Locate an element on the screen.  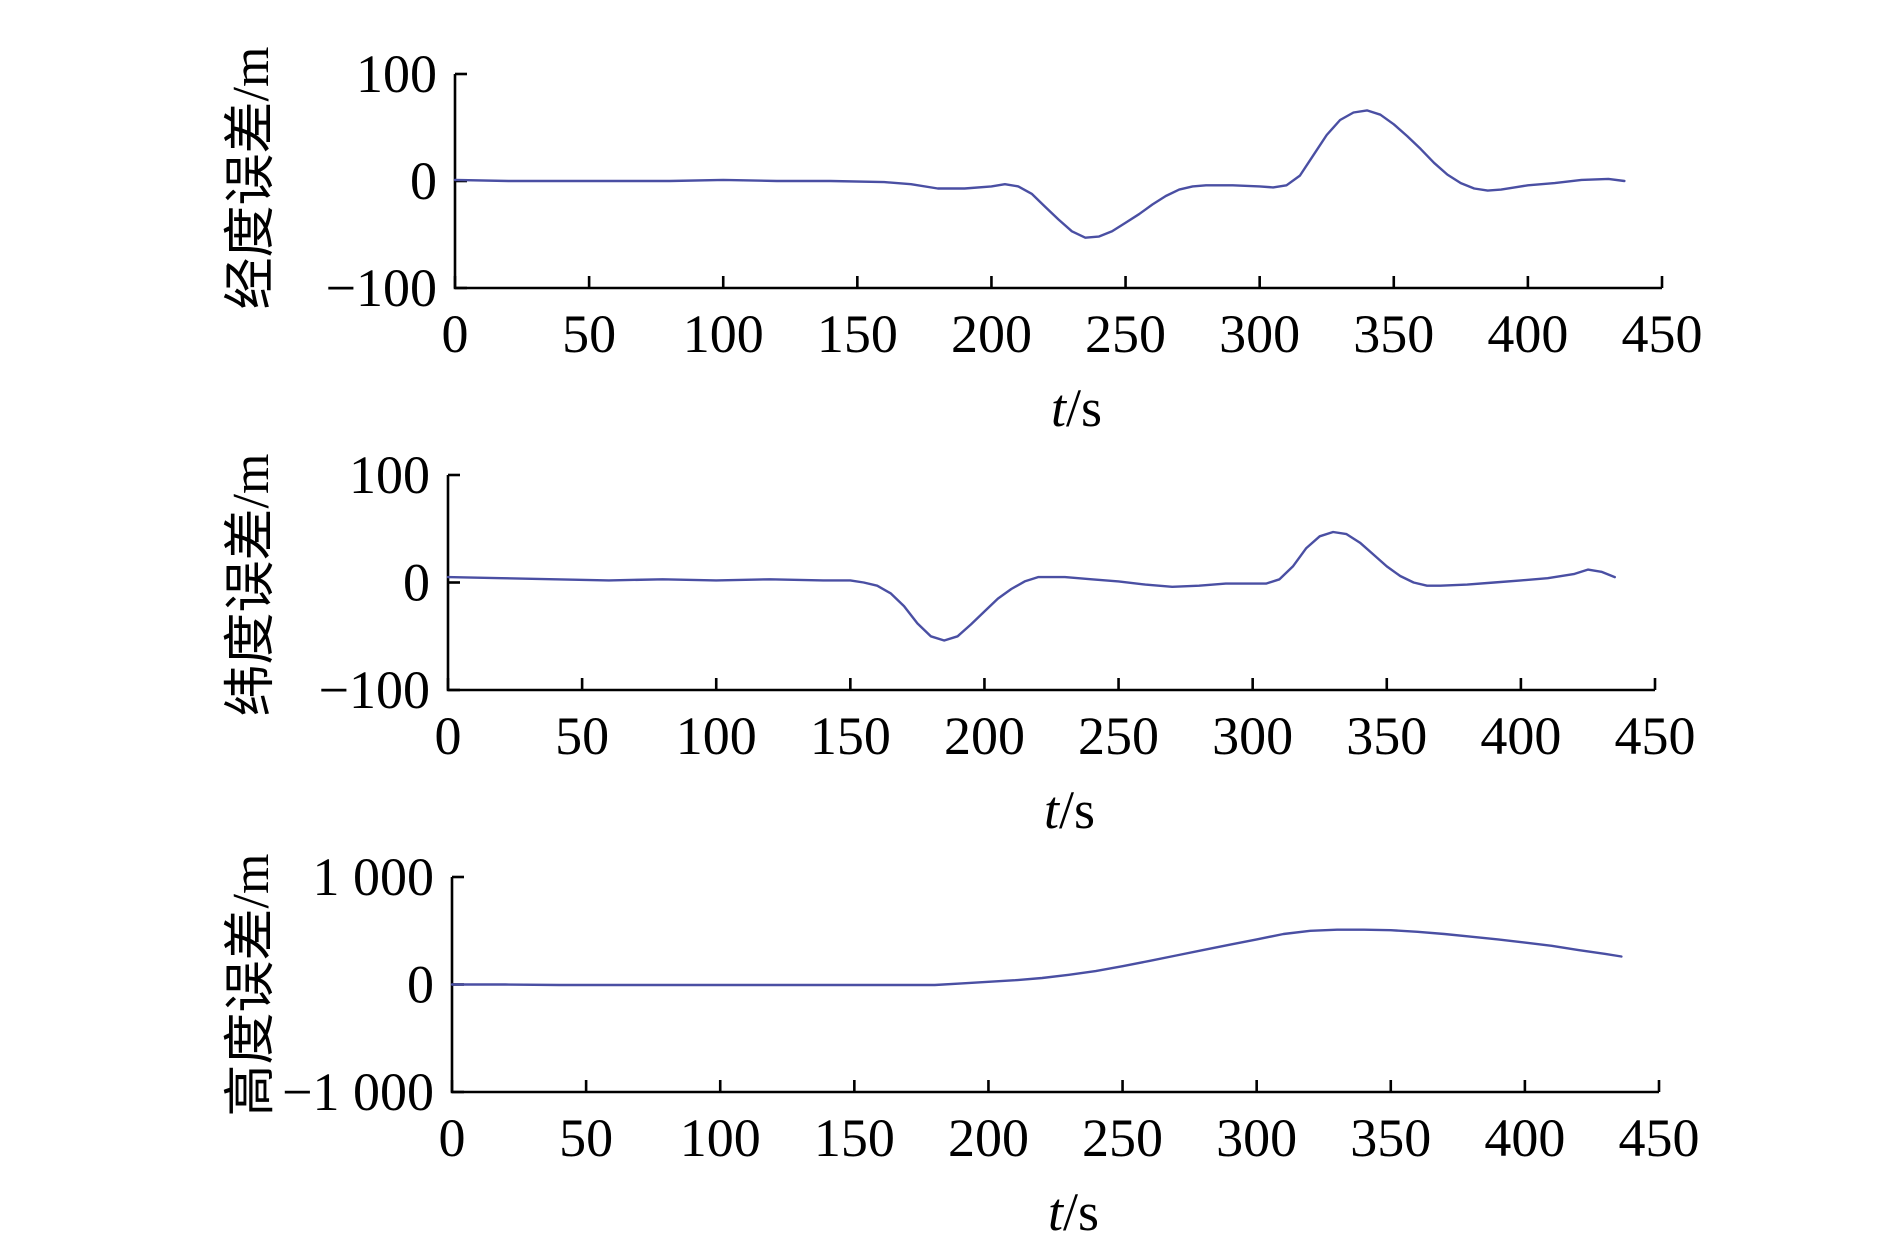
axis-spines is located at coordinates (1050, 583).